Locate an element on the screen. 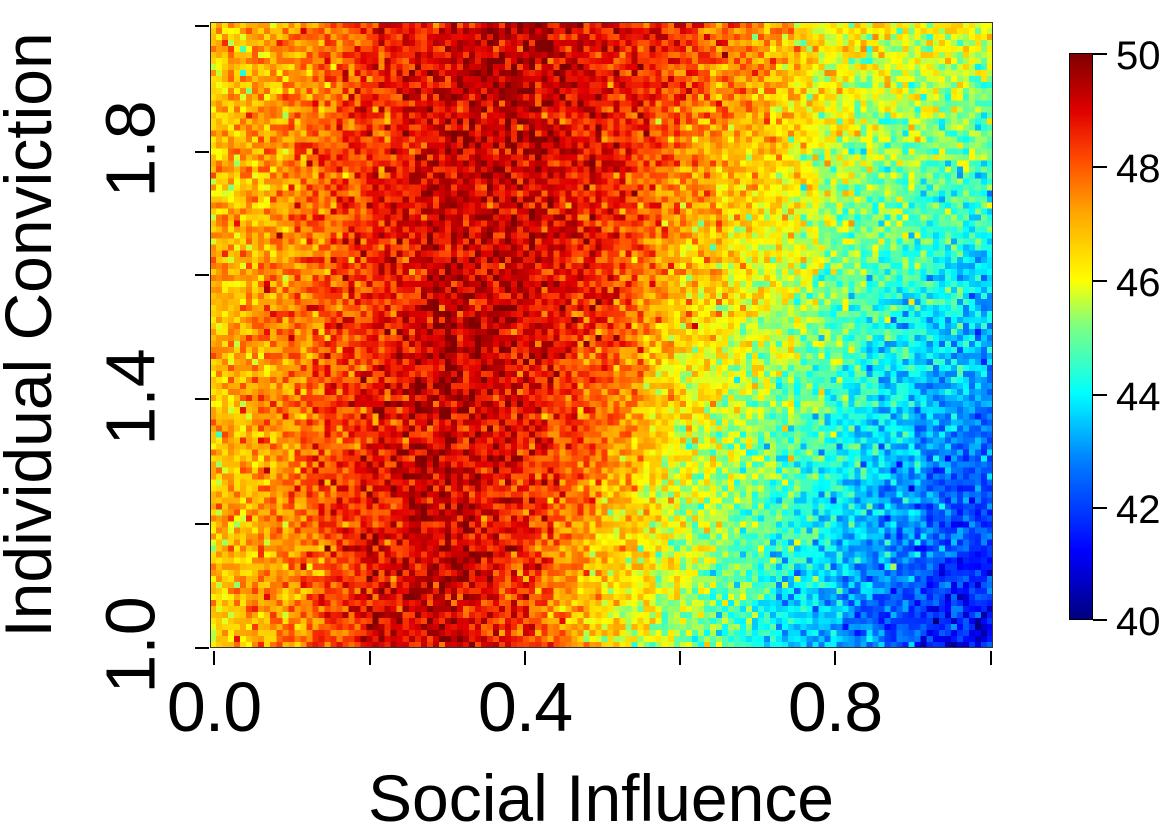  colorbar-label-50: 50 is located at coordinates (1138, 56).